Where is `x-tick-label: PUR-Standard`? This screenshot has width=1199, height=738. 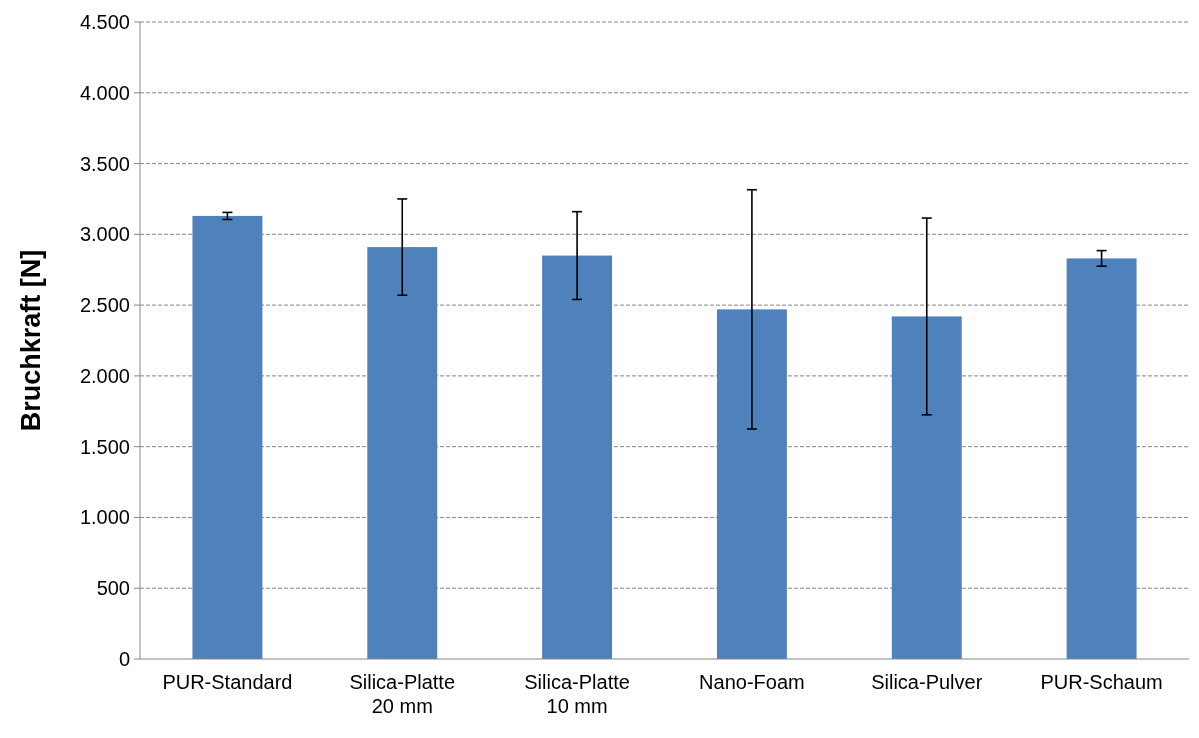
x-tick-label: PUR-Standard is located at coordinates (227, 682).